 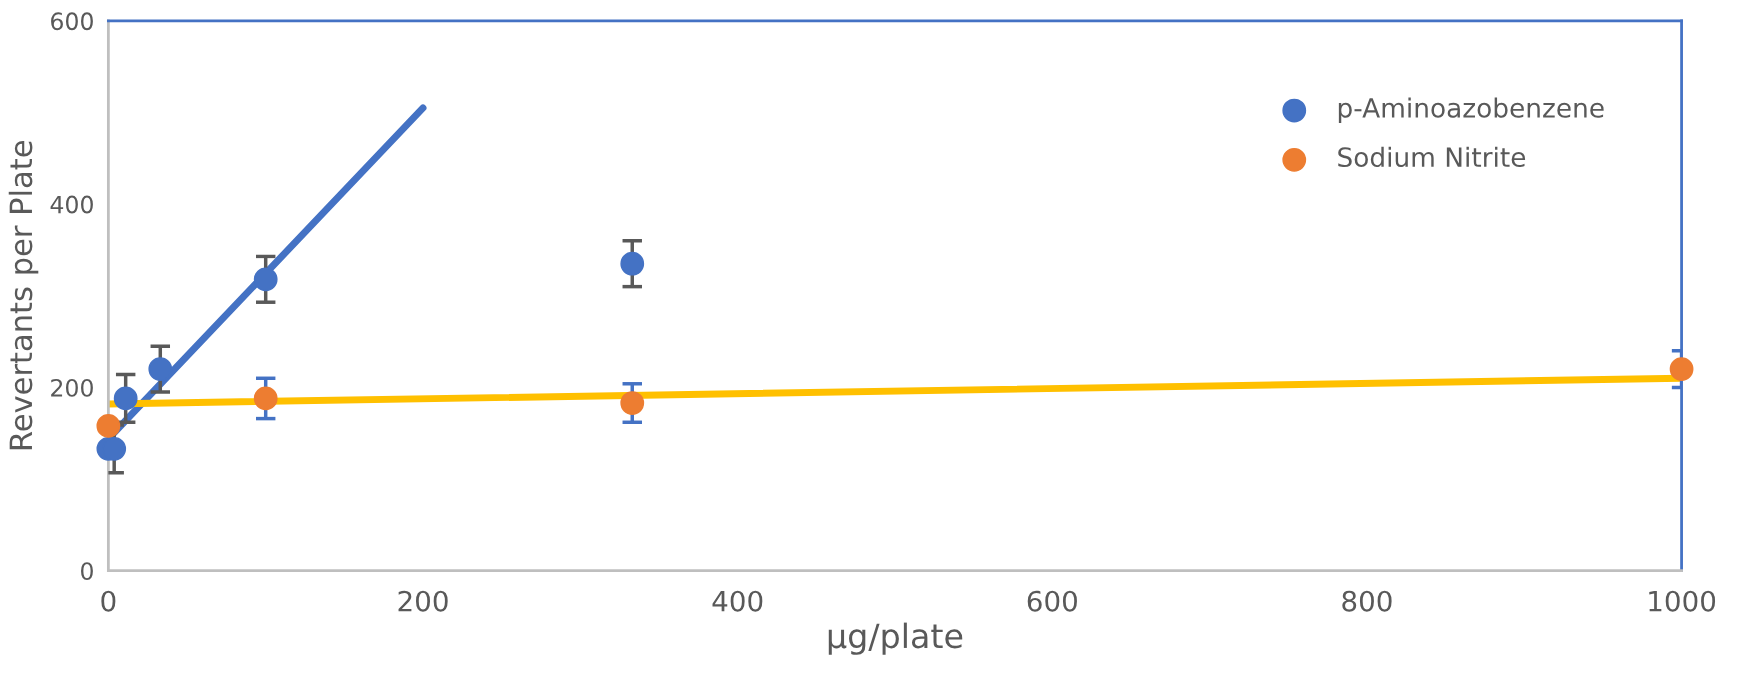 I want to click on y-tick-label: 400, so click(x=71, y=204).